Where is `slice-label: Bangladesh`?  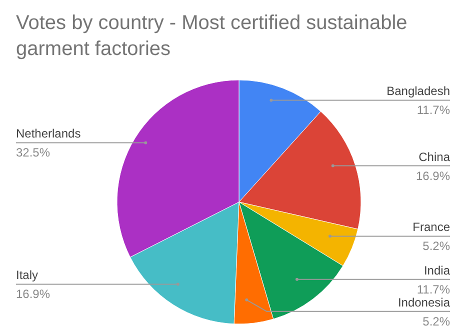
slice-label: Bangladesh is located at coordinates (418, 91).